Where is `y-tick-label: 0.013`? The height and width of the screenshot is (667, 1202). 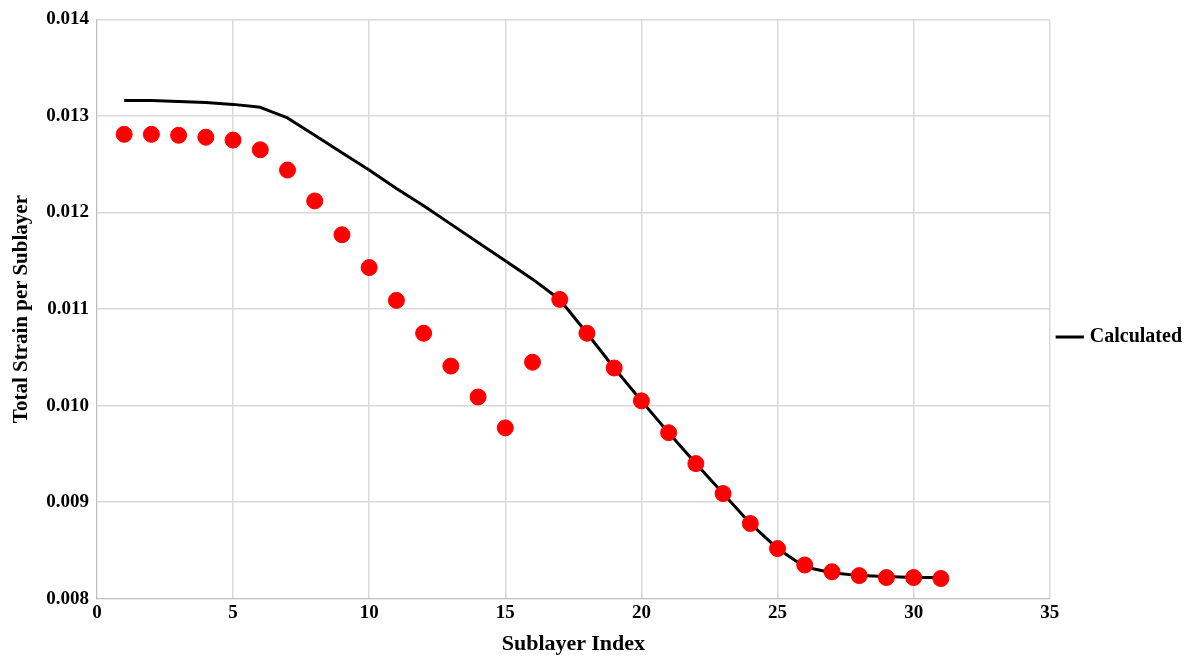
y-tick-label: 0.013 is located at coordinates (67, 114).